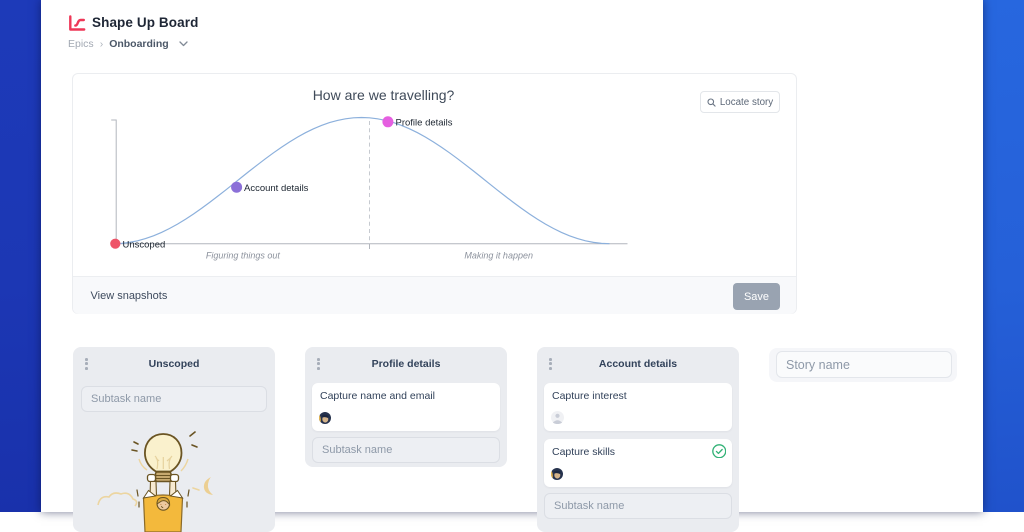  What do you see at coordinates (144, 244) in the screenshot?
I see `svg-text: Unscoped` at bounding box center [144, 244].